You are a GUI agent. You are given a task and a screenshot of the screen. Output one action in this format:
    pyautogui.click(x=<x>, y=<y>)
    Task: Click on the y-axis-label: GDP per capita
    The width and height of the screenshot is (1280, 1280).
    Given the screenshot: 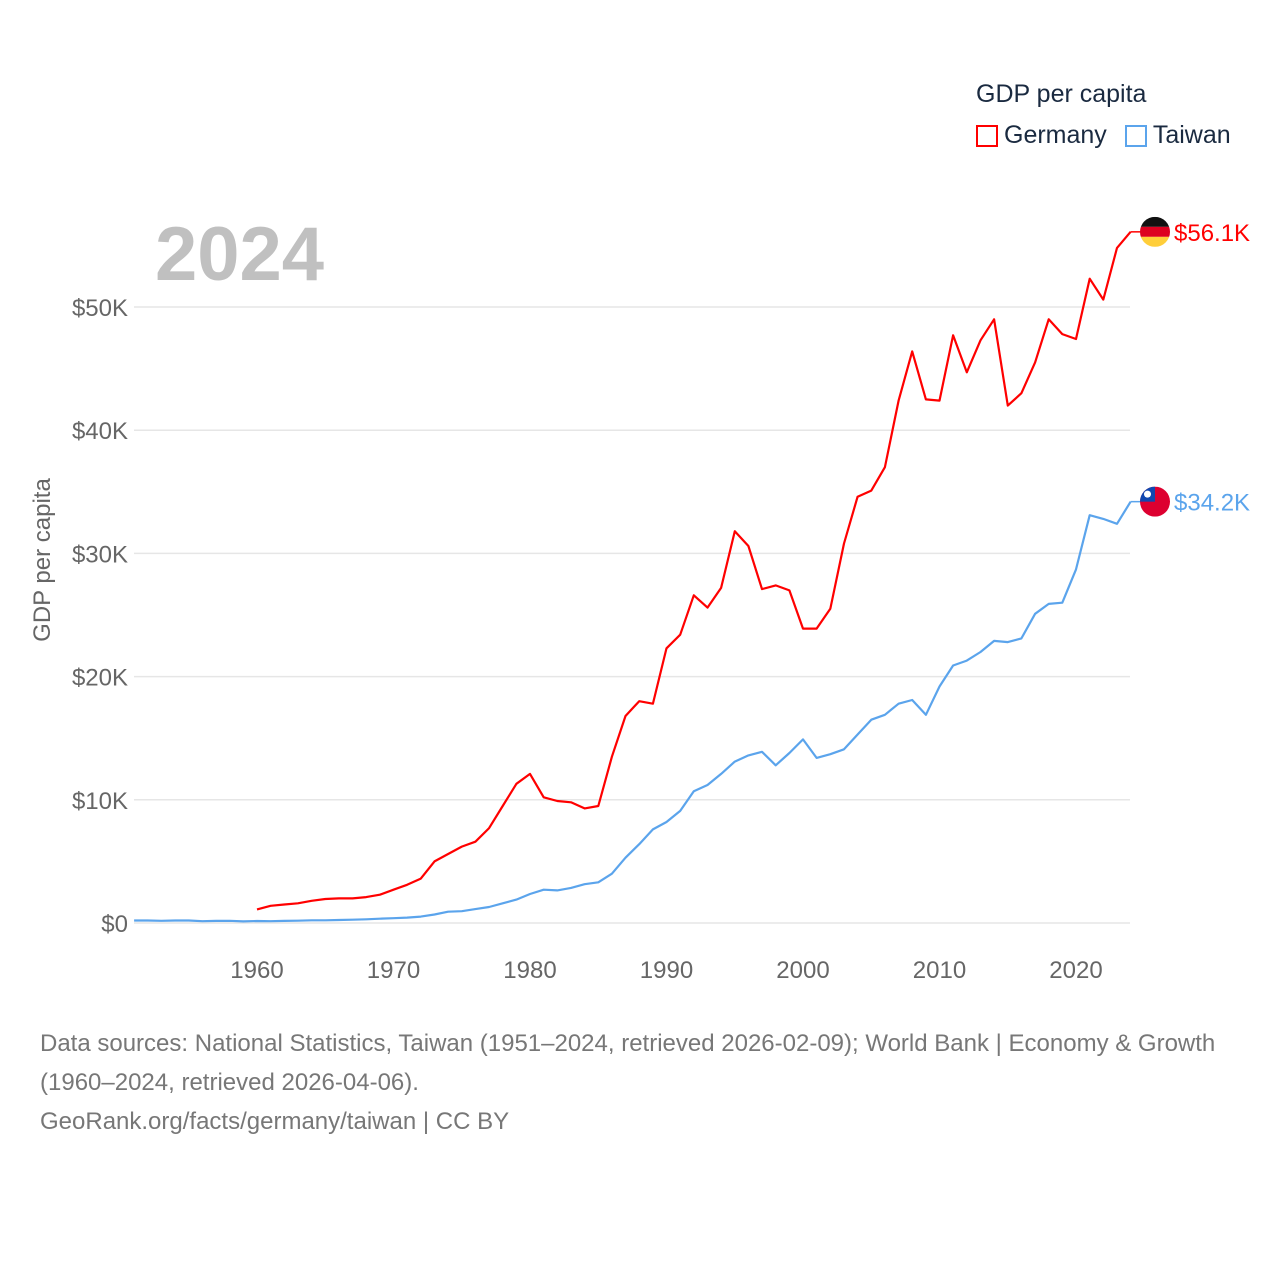 What is the action you would take?
    pyautogui.click(x=42, y=560)
    